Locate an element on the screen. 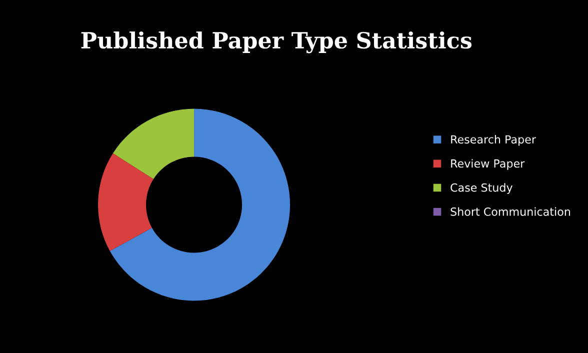  chart-title: Published Paper Type Statistics is located at coordinates (276, 42).